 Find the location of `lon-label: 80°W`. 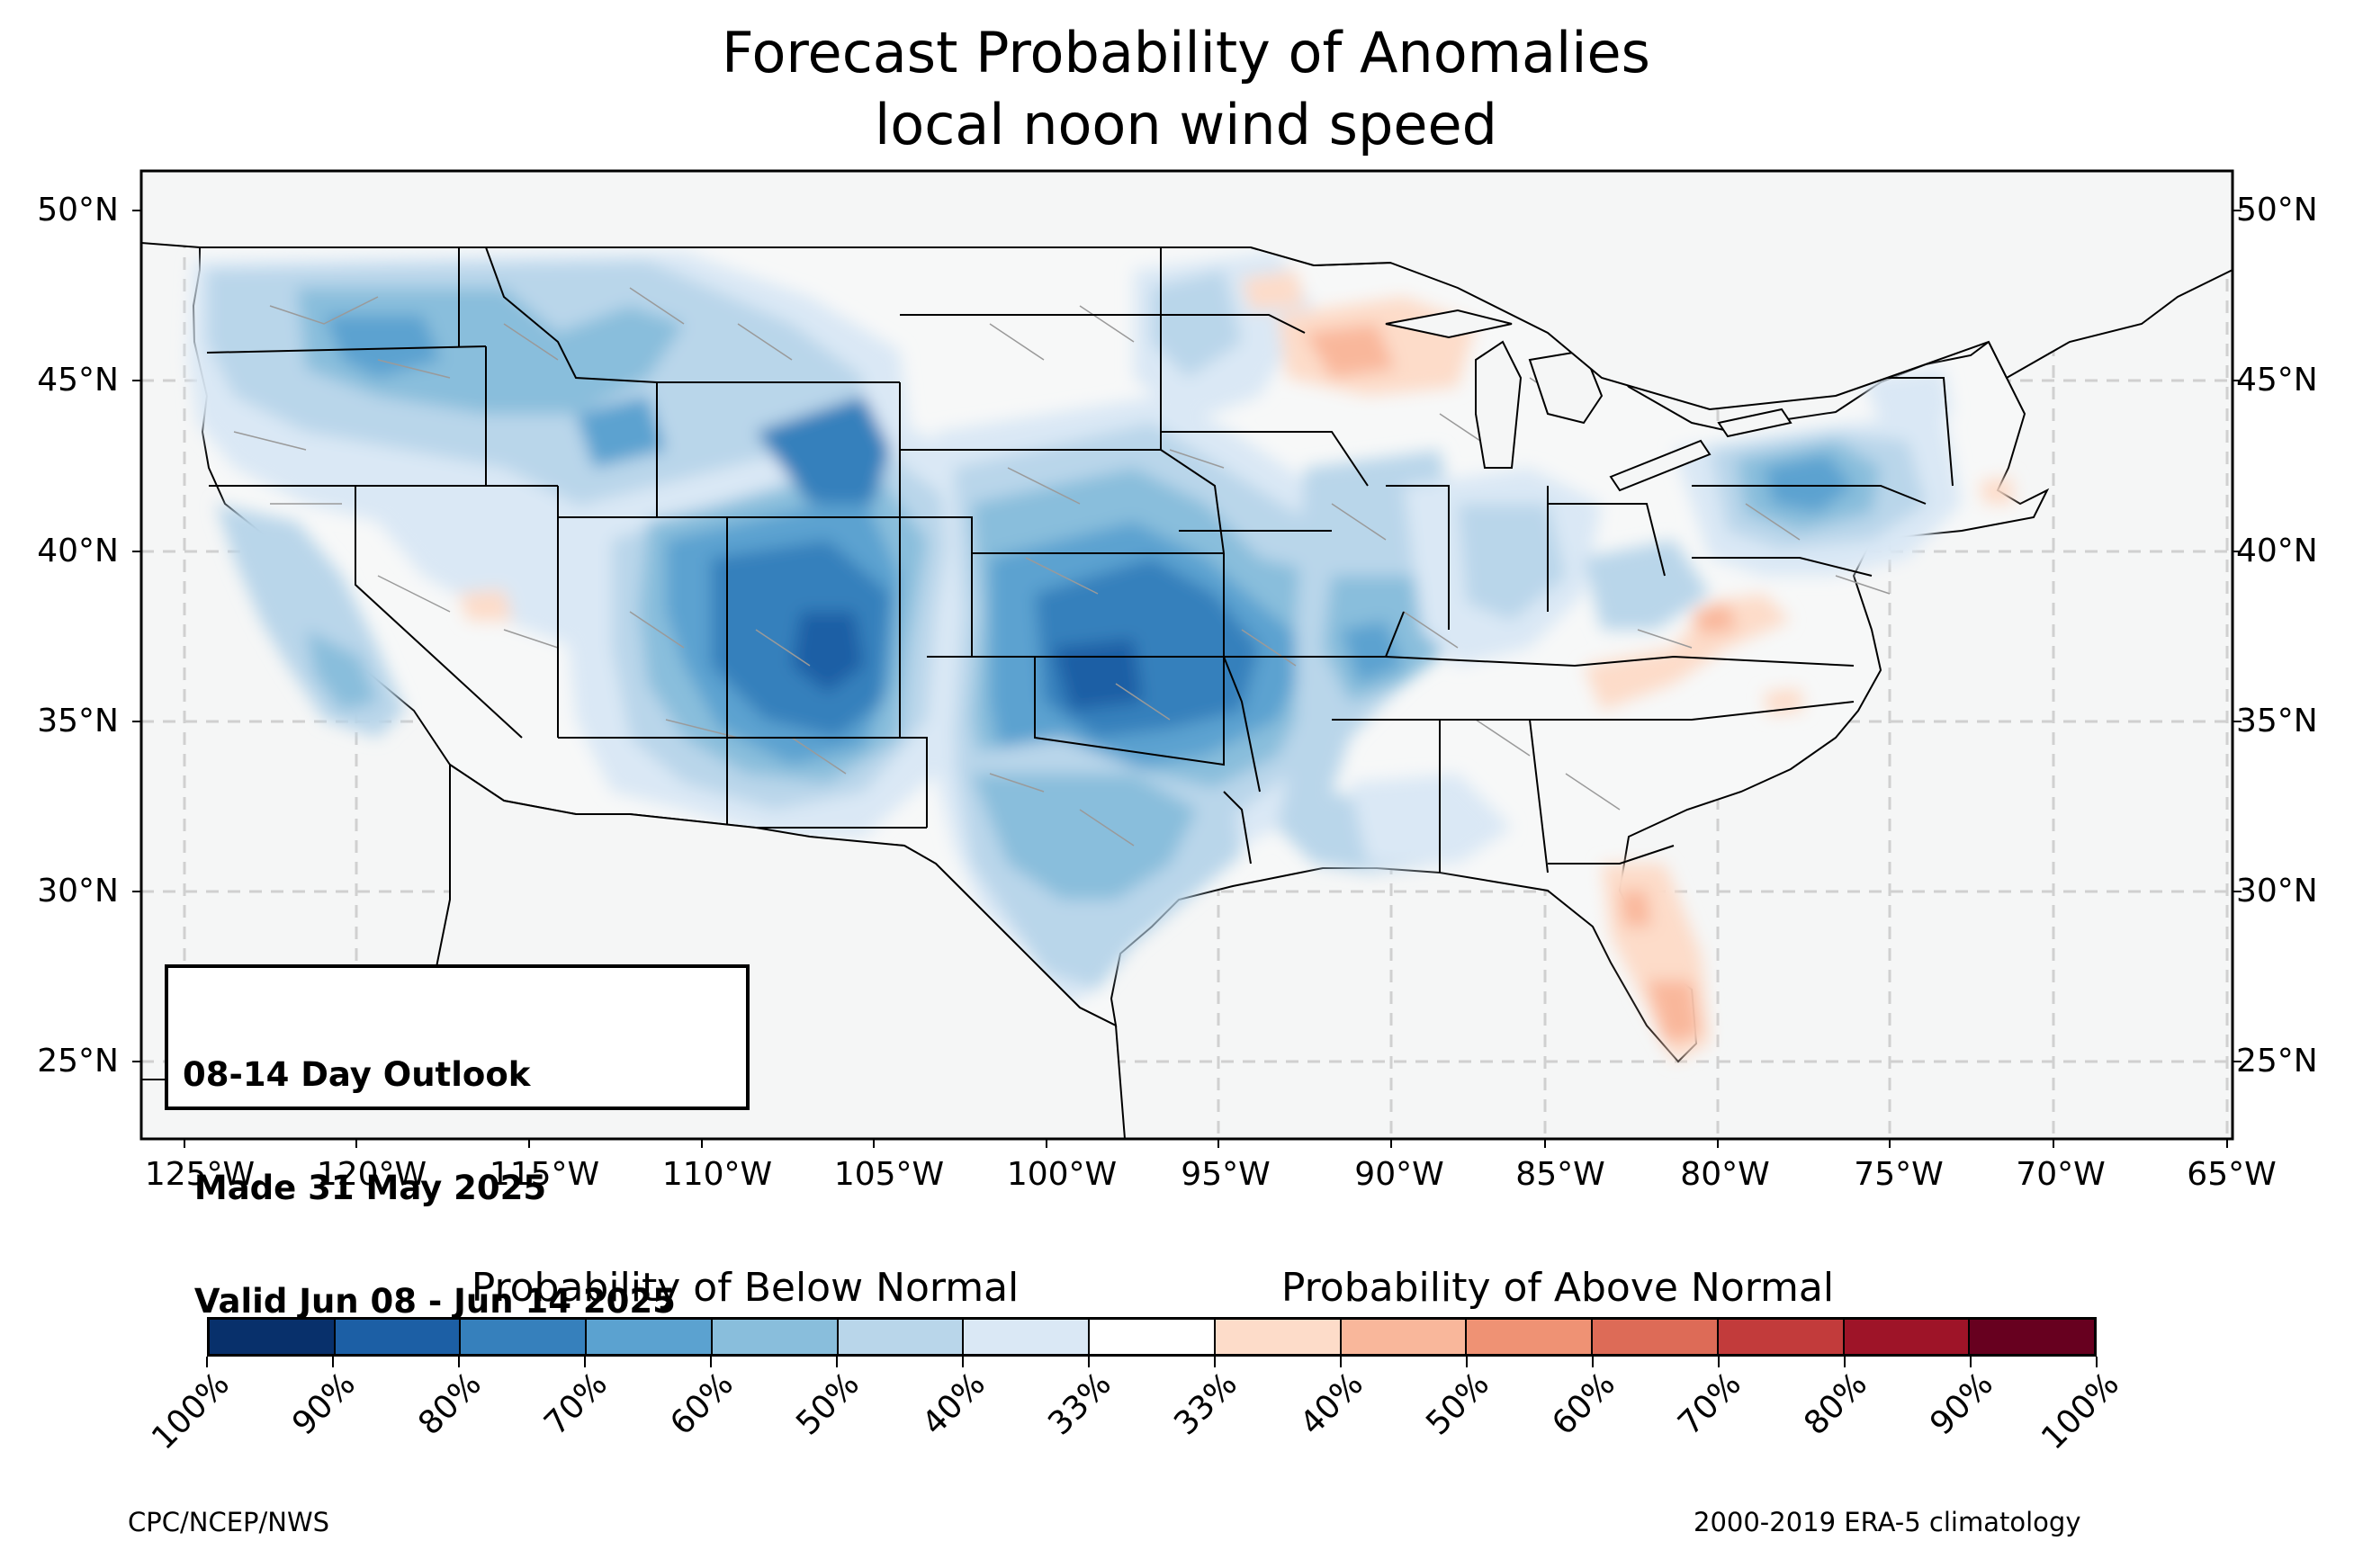

lon-label: 80°W is located at coordinates (1725, 1174).